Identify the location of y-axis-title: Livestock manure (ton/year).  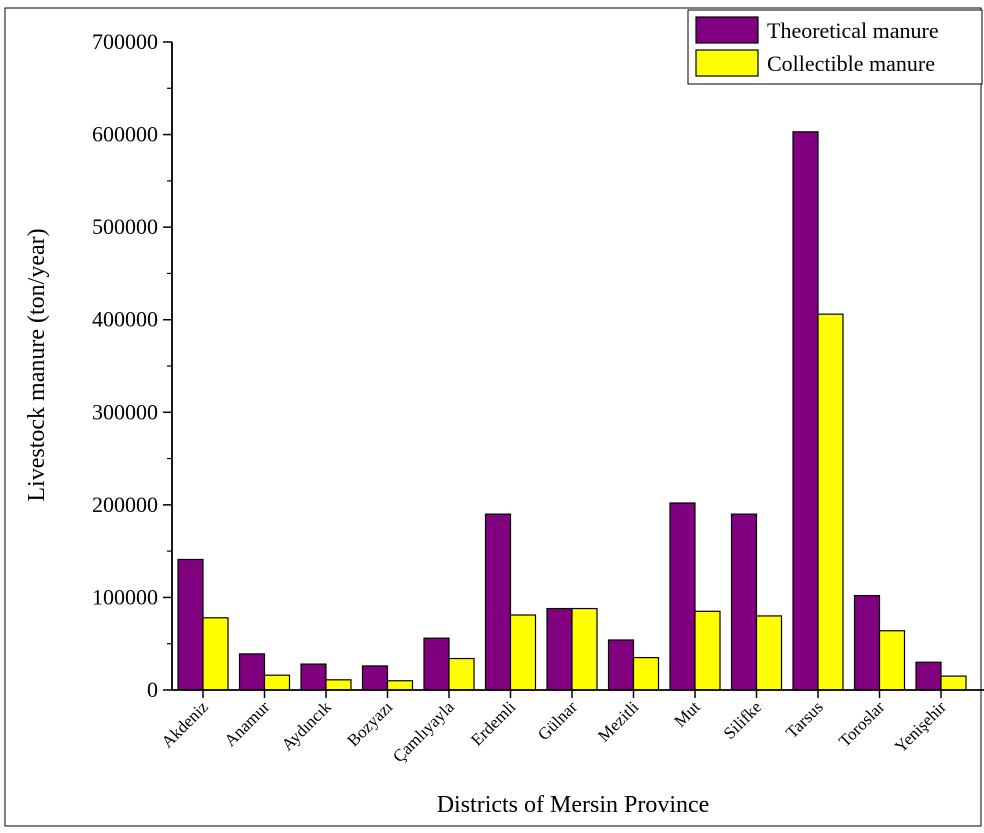
(37, 364).